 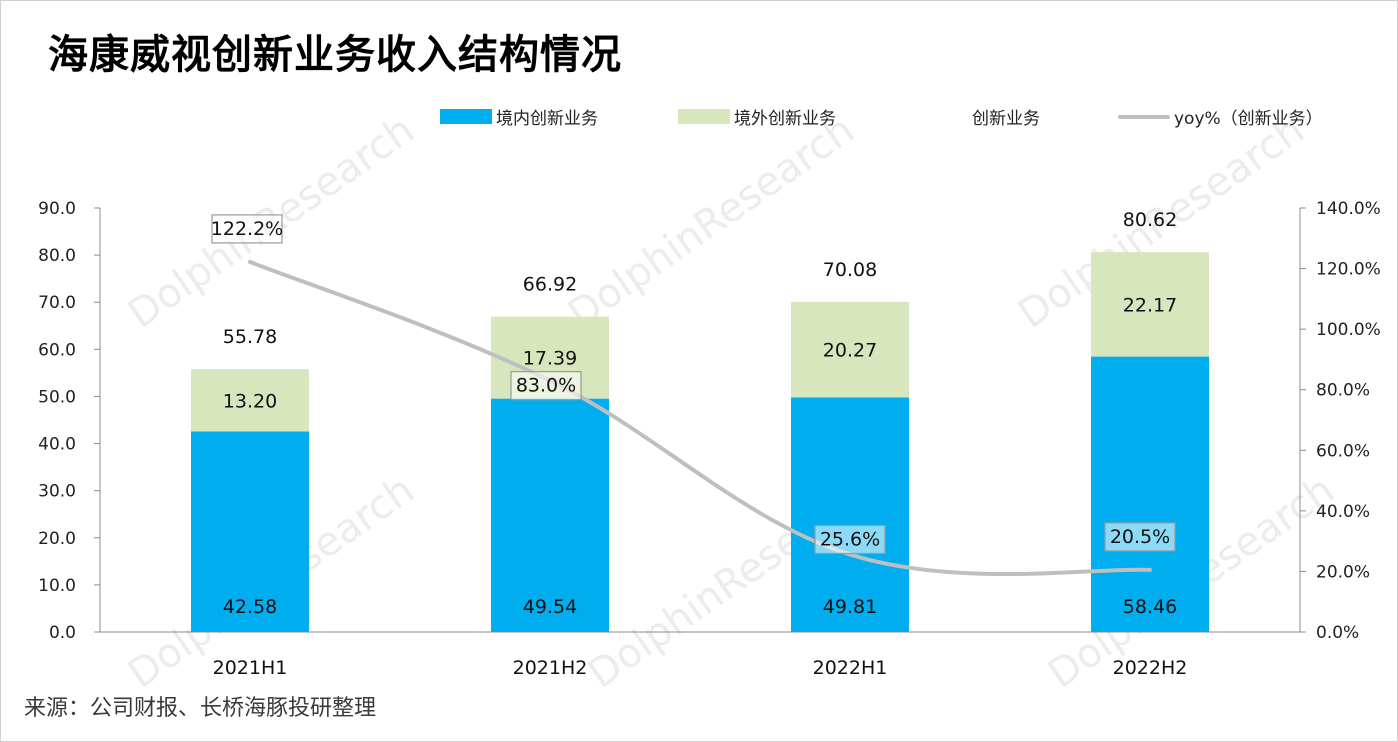 What do you see at coordinates (1144, 116) in the screenshot?
I see `legend-swatch-yoy` at bounding box center [1144, 116].